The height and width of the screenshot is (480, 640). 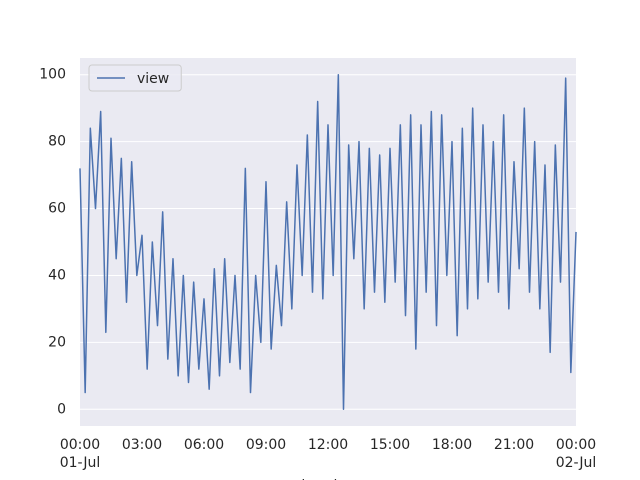 What do you see at coordinates (80, 454) in the screenshot?
I see `x-tick-label: 00:00 01-Jul` at bounding box center [80, 454].